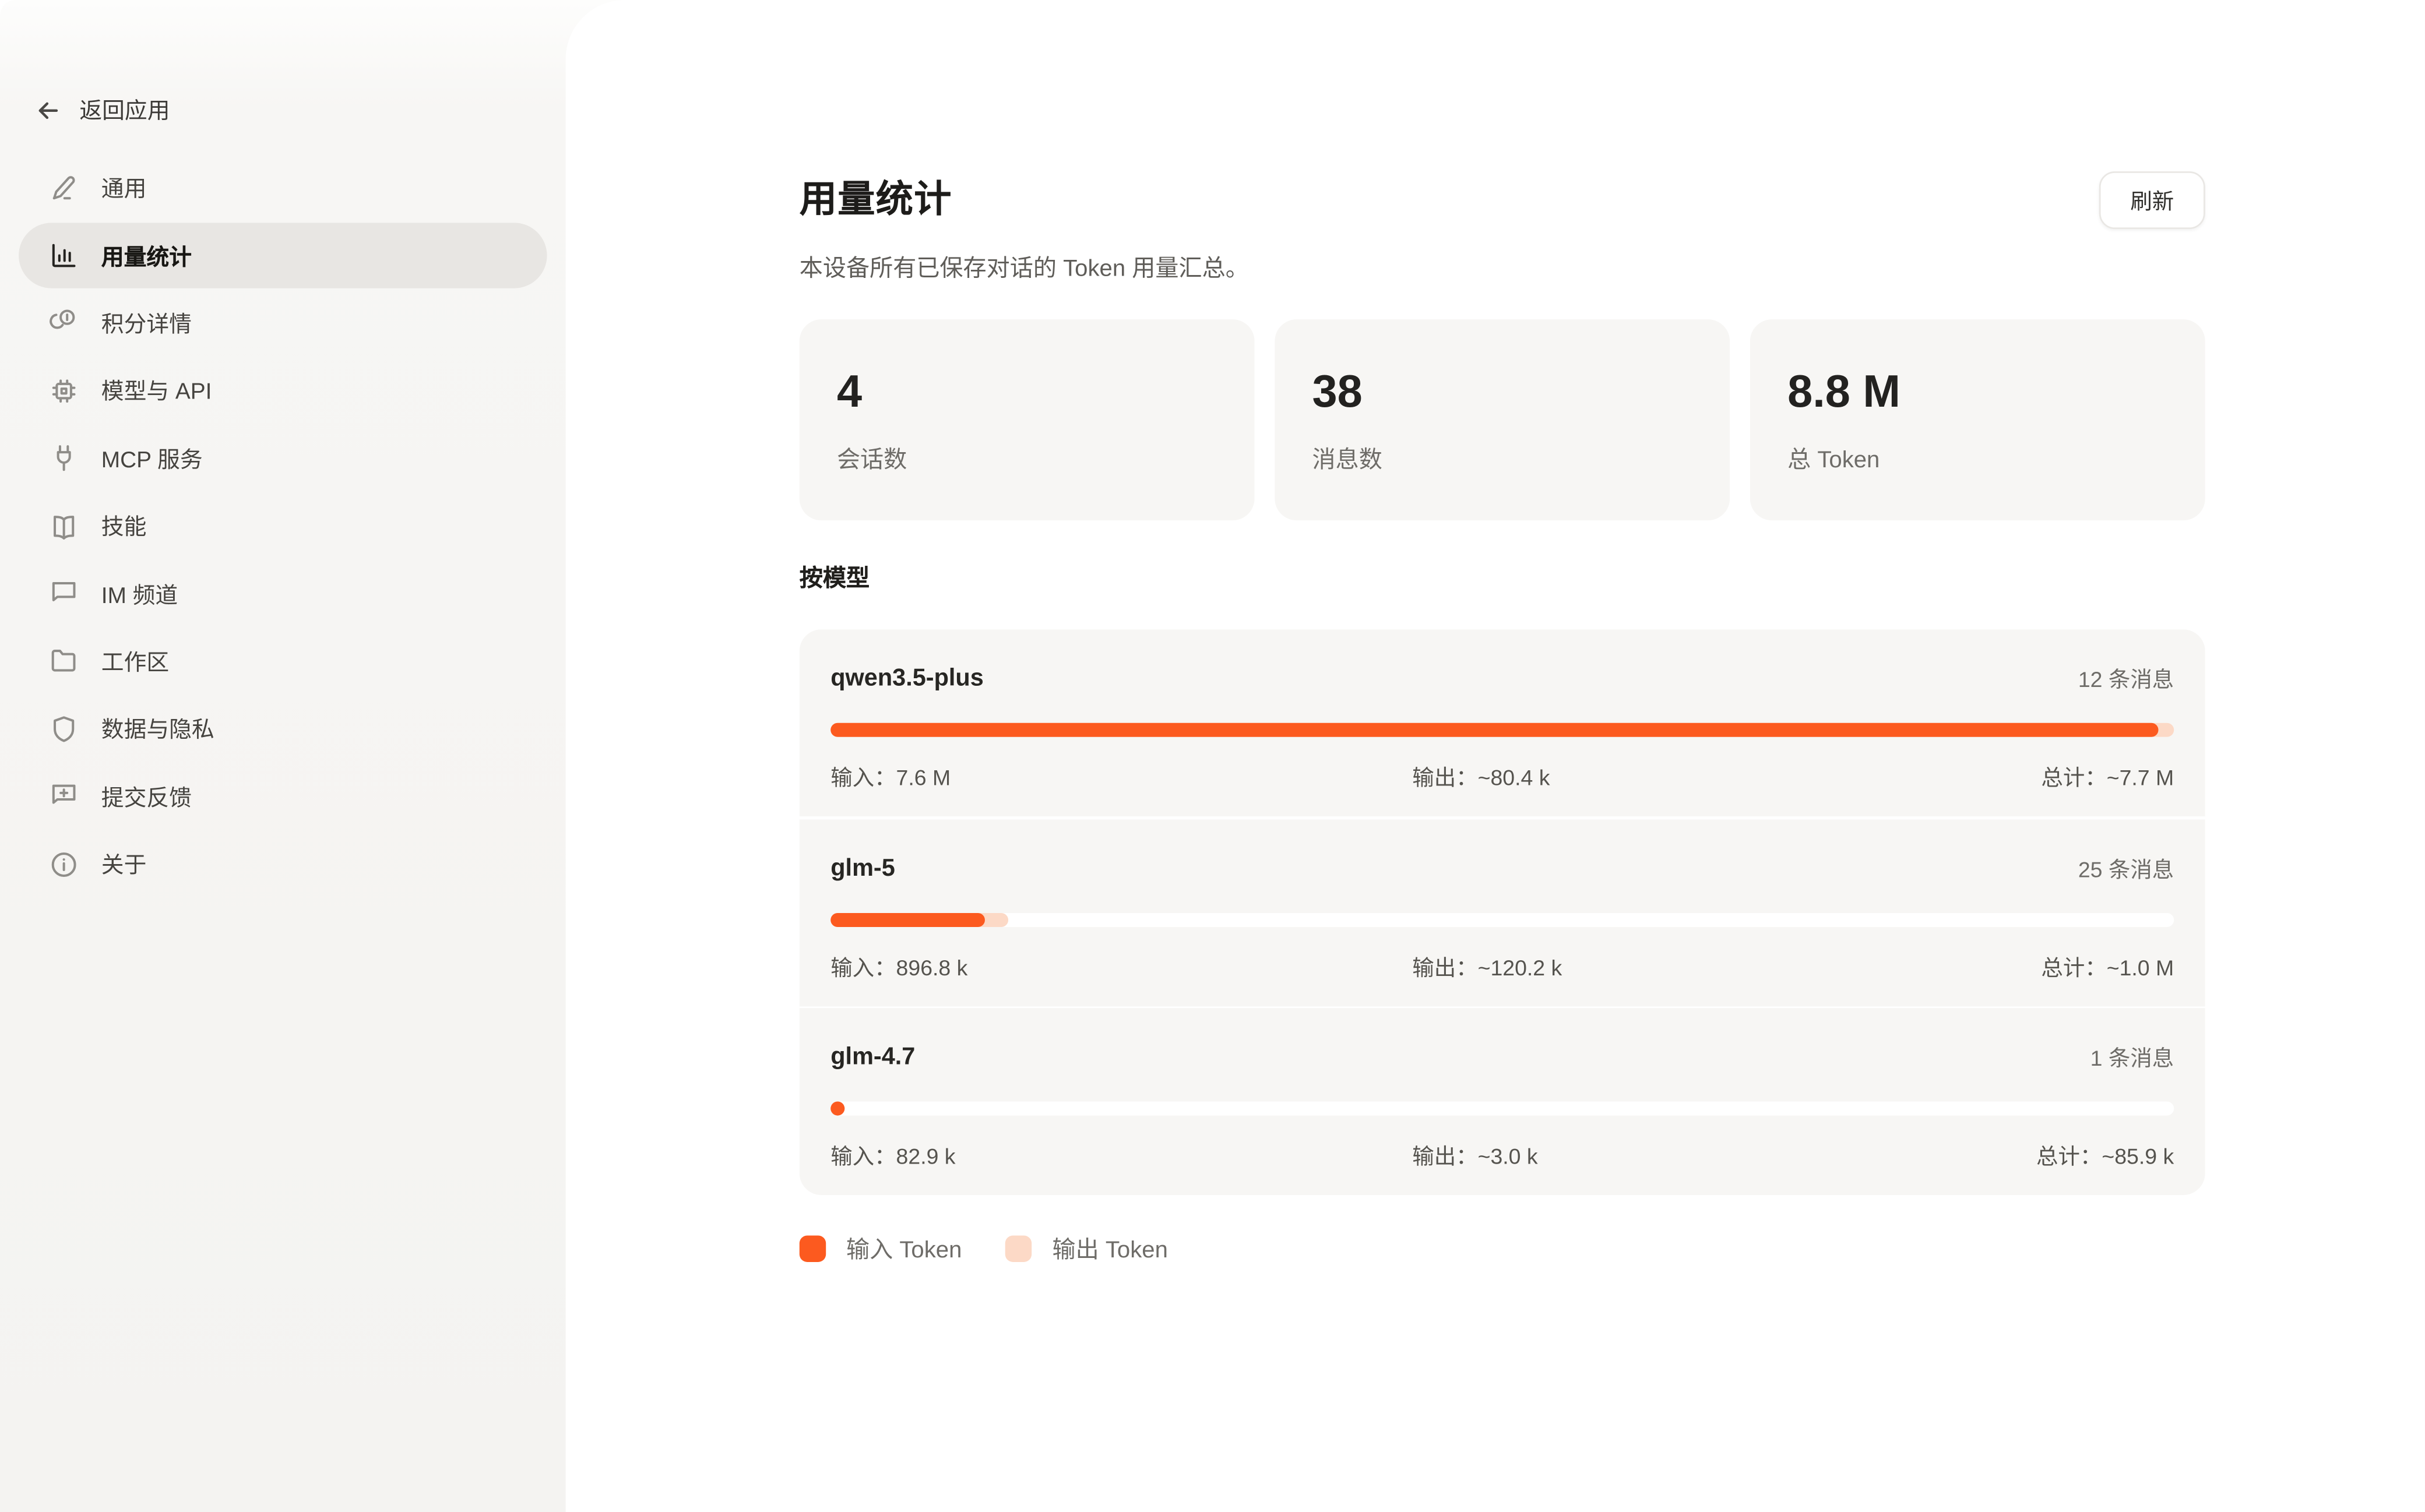  I want to click on coins-icon, so click(64, 323).